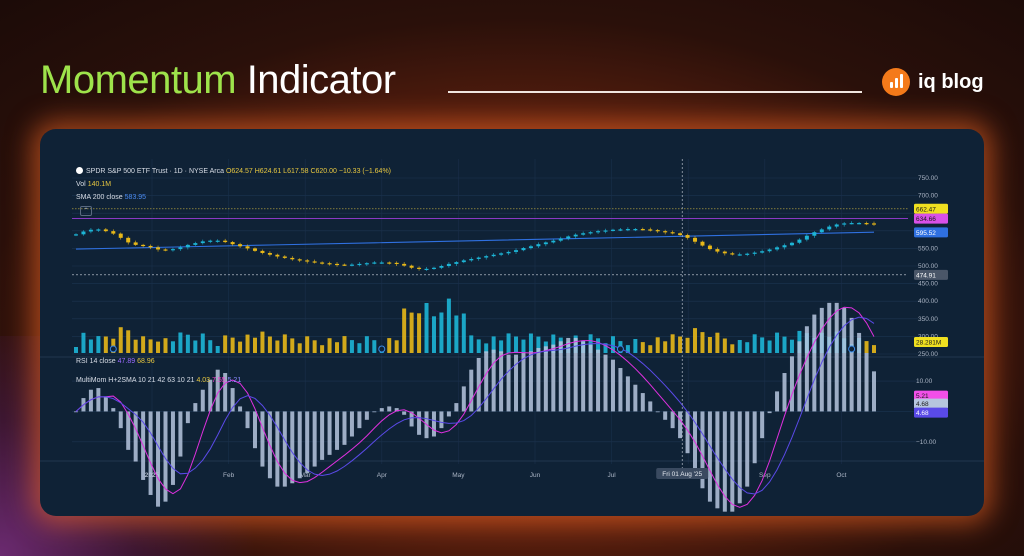 Image resolution: width=1024 pixels, height=556 pixels. Describe the element at coordinates (382, 475) in the screenshot. I see `x-tick-label: Apr` at that location.